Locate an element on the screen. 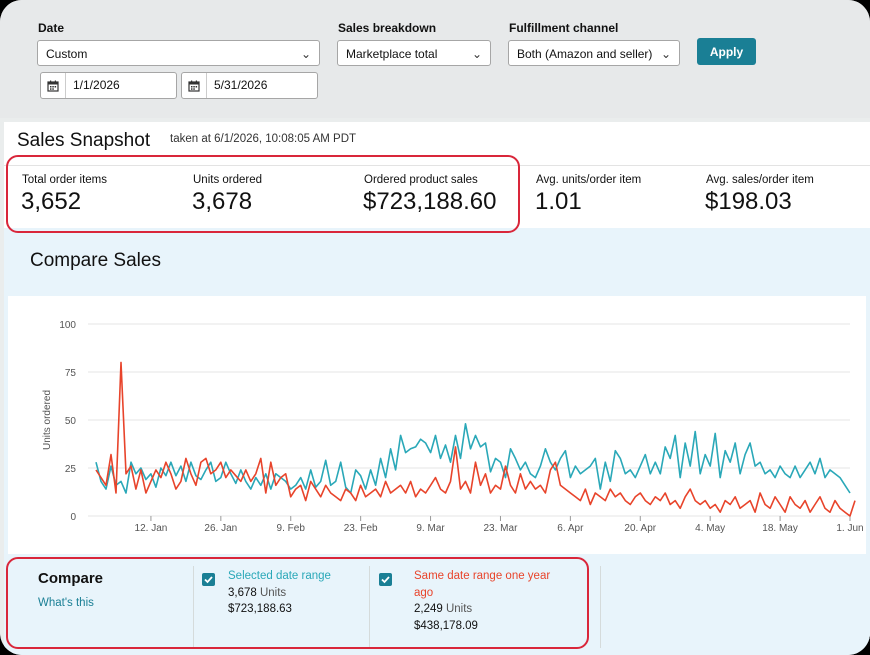 The width and height of the screenshot is (870, 655). compare-legend is located at coordinates (304, 605).